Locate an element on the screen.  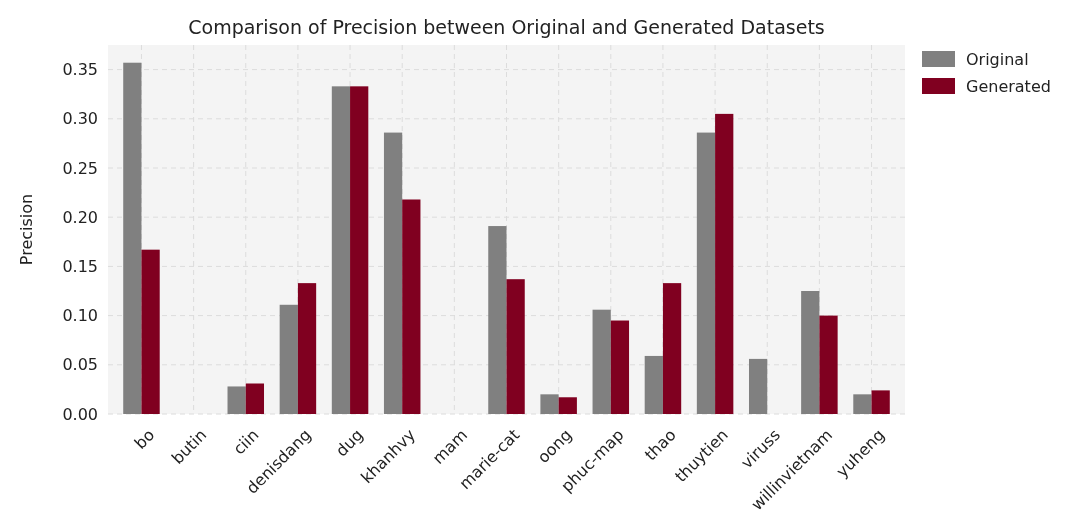
y-tick-label: 0.10 is located at coordinates (80, 316).